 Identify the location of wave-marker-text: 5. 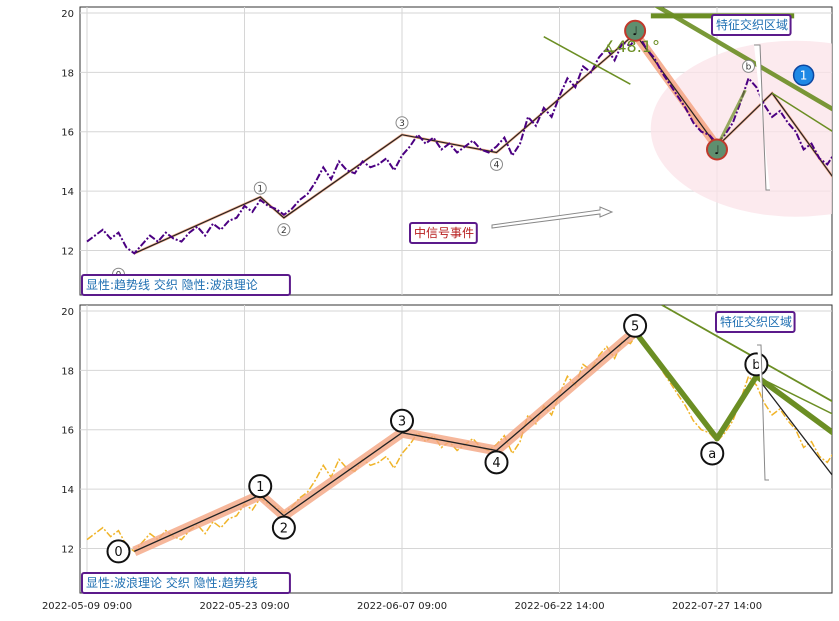
(635, 326).